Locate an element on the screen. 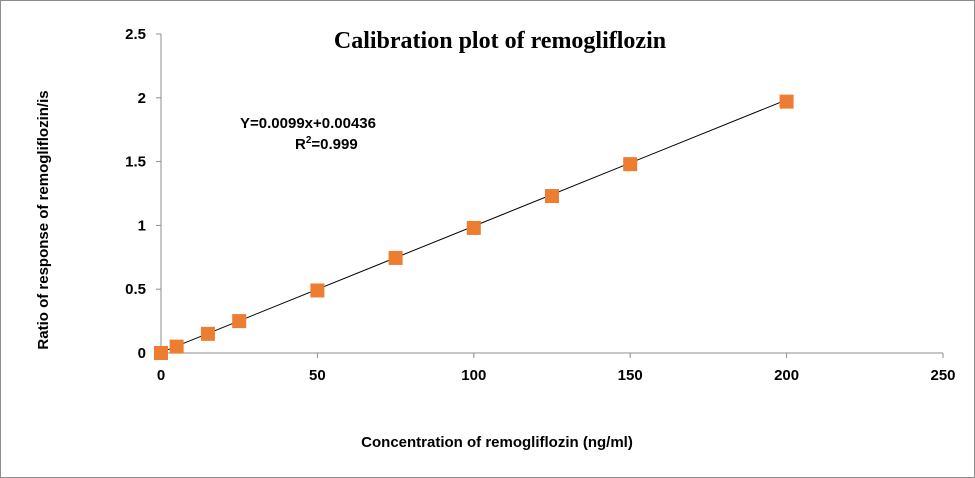  y-tick-label: 1.5 is located at coordinates (135, 162).